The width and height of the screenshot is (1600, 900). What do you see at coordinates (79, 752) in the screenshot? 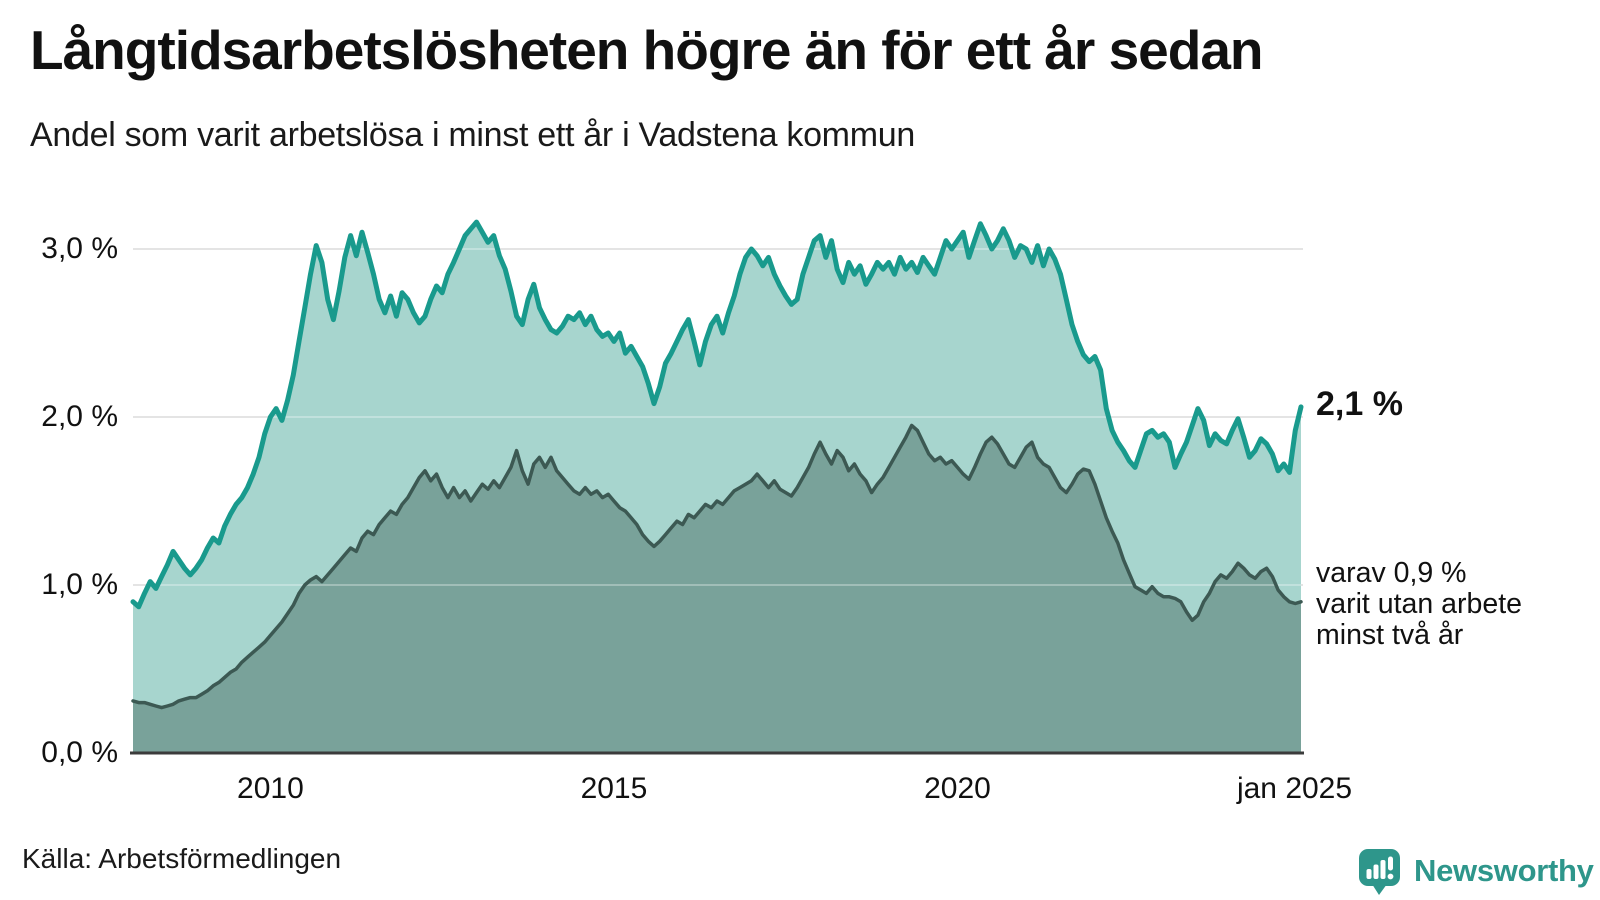
I see `y-axis-label: 0,0 %` at bounding box center [79, 752].